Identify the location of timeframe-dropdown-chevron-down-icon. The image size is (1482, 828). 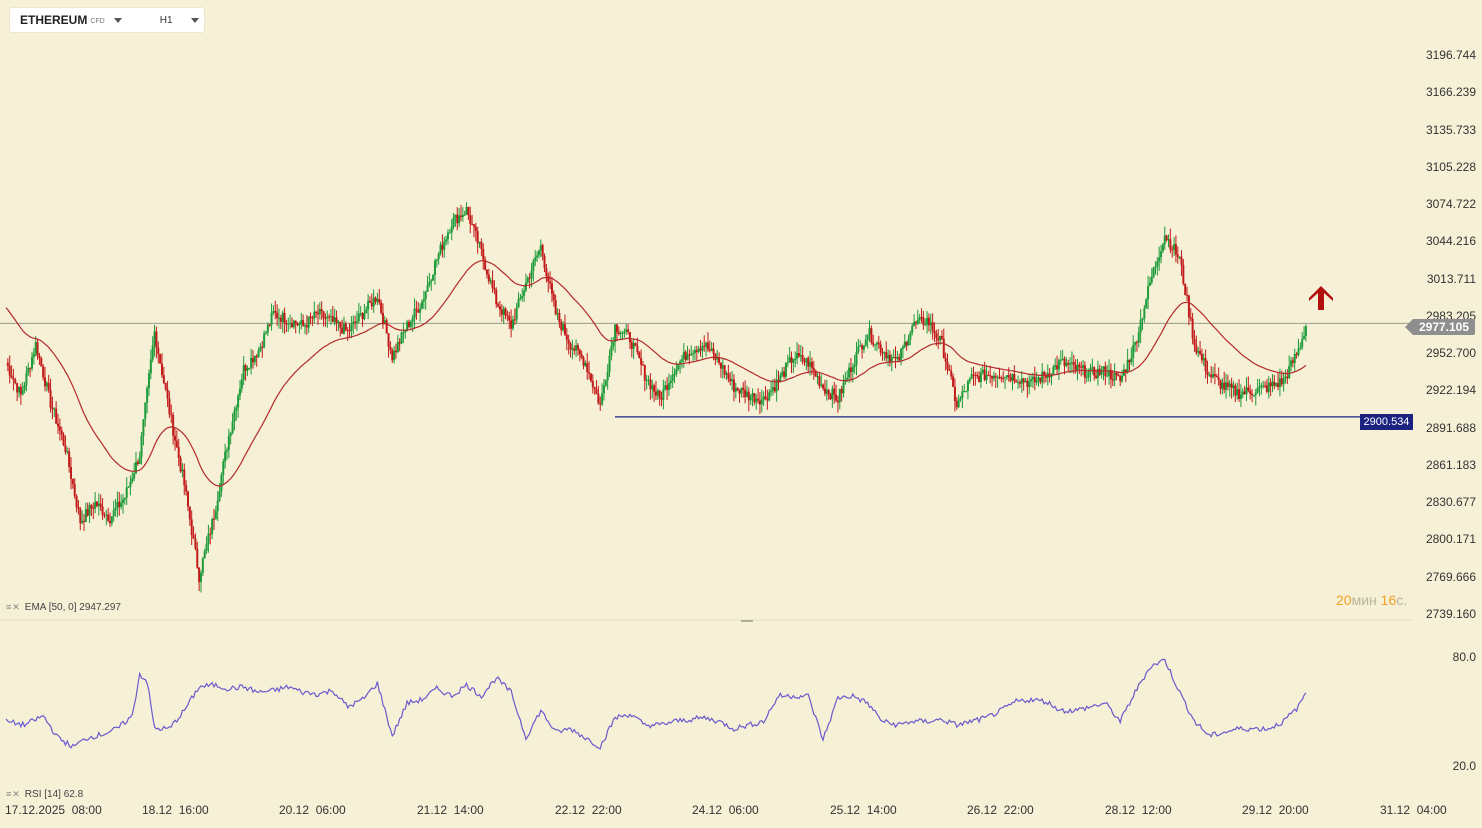
(194, 20).